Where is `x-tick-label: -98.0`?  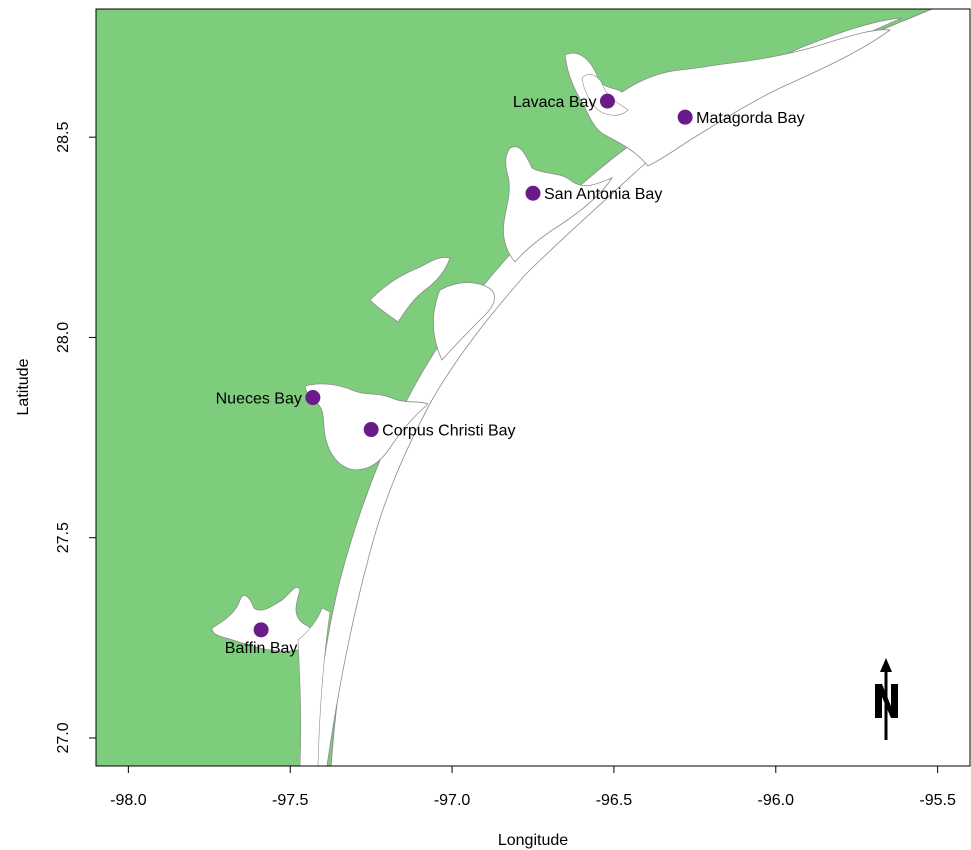
x-tick-label: -98.0 is located at coordinates (128, 800).